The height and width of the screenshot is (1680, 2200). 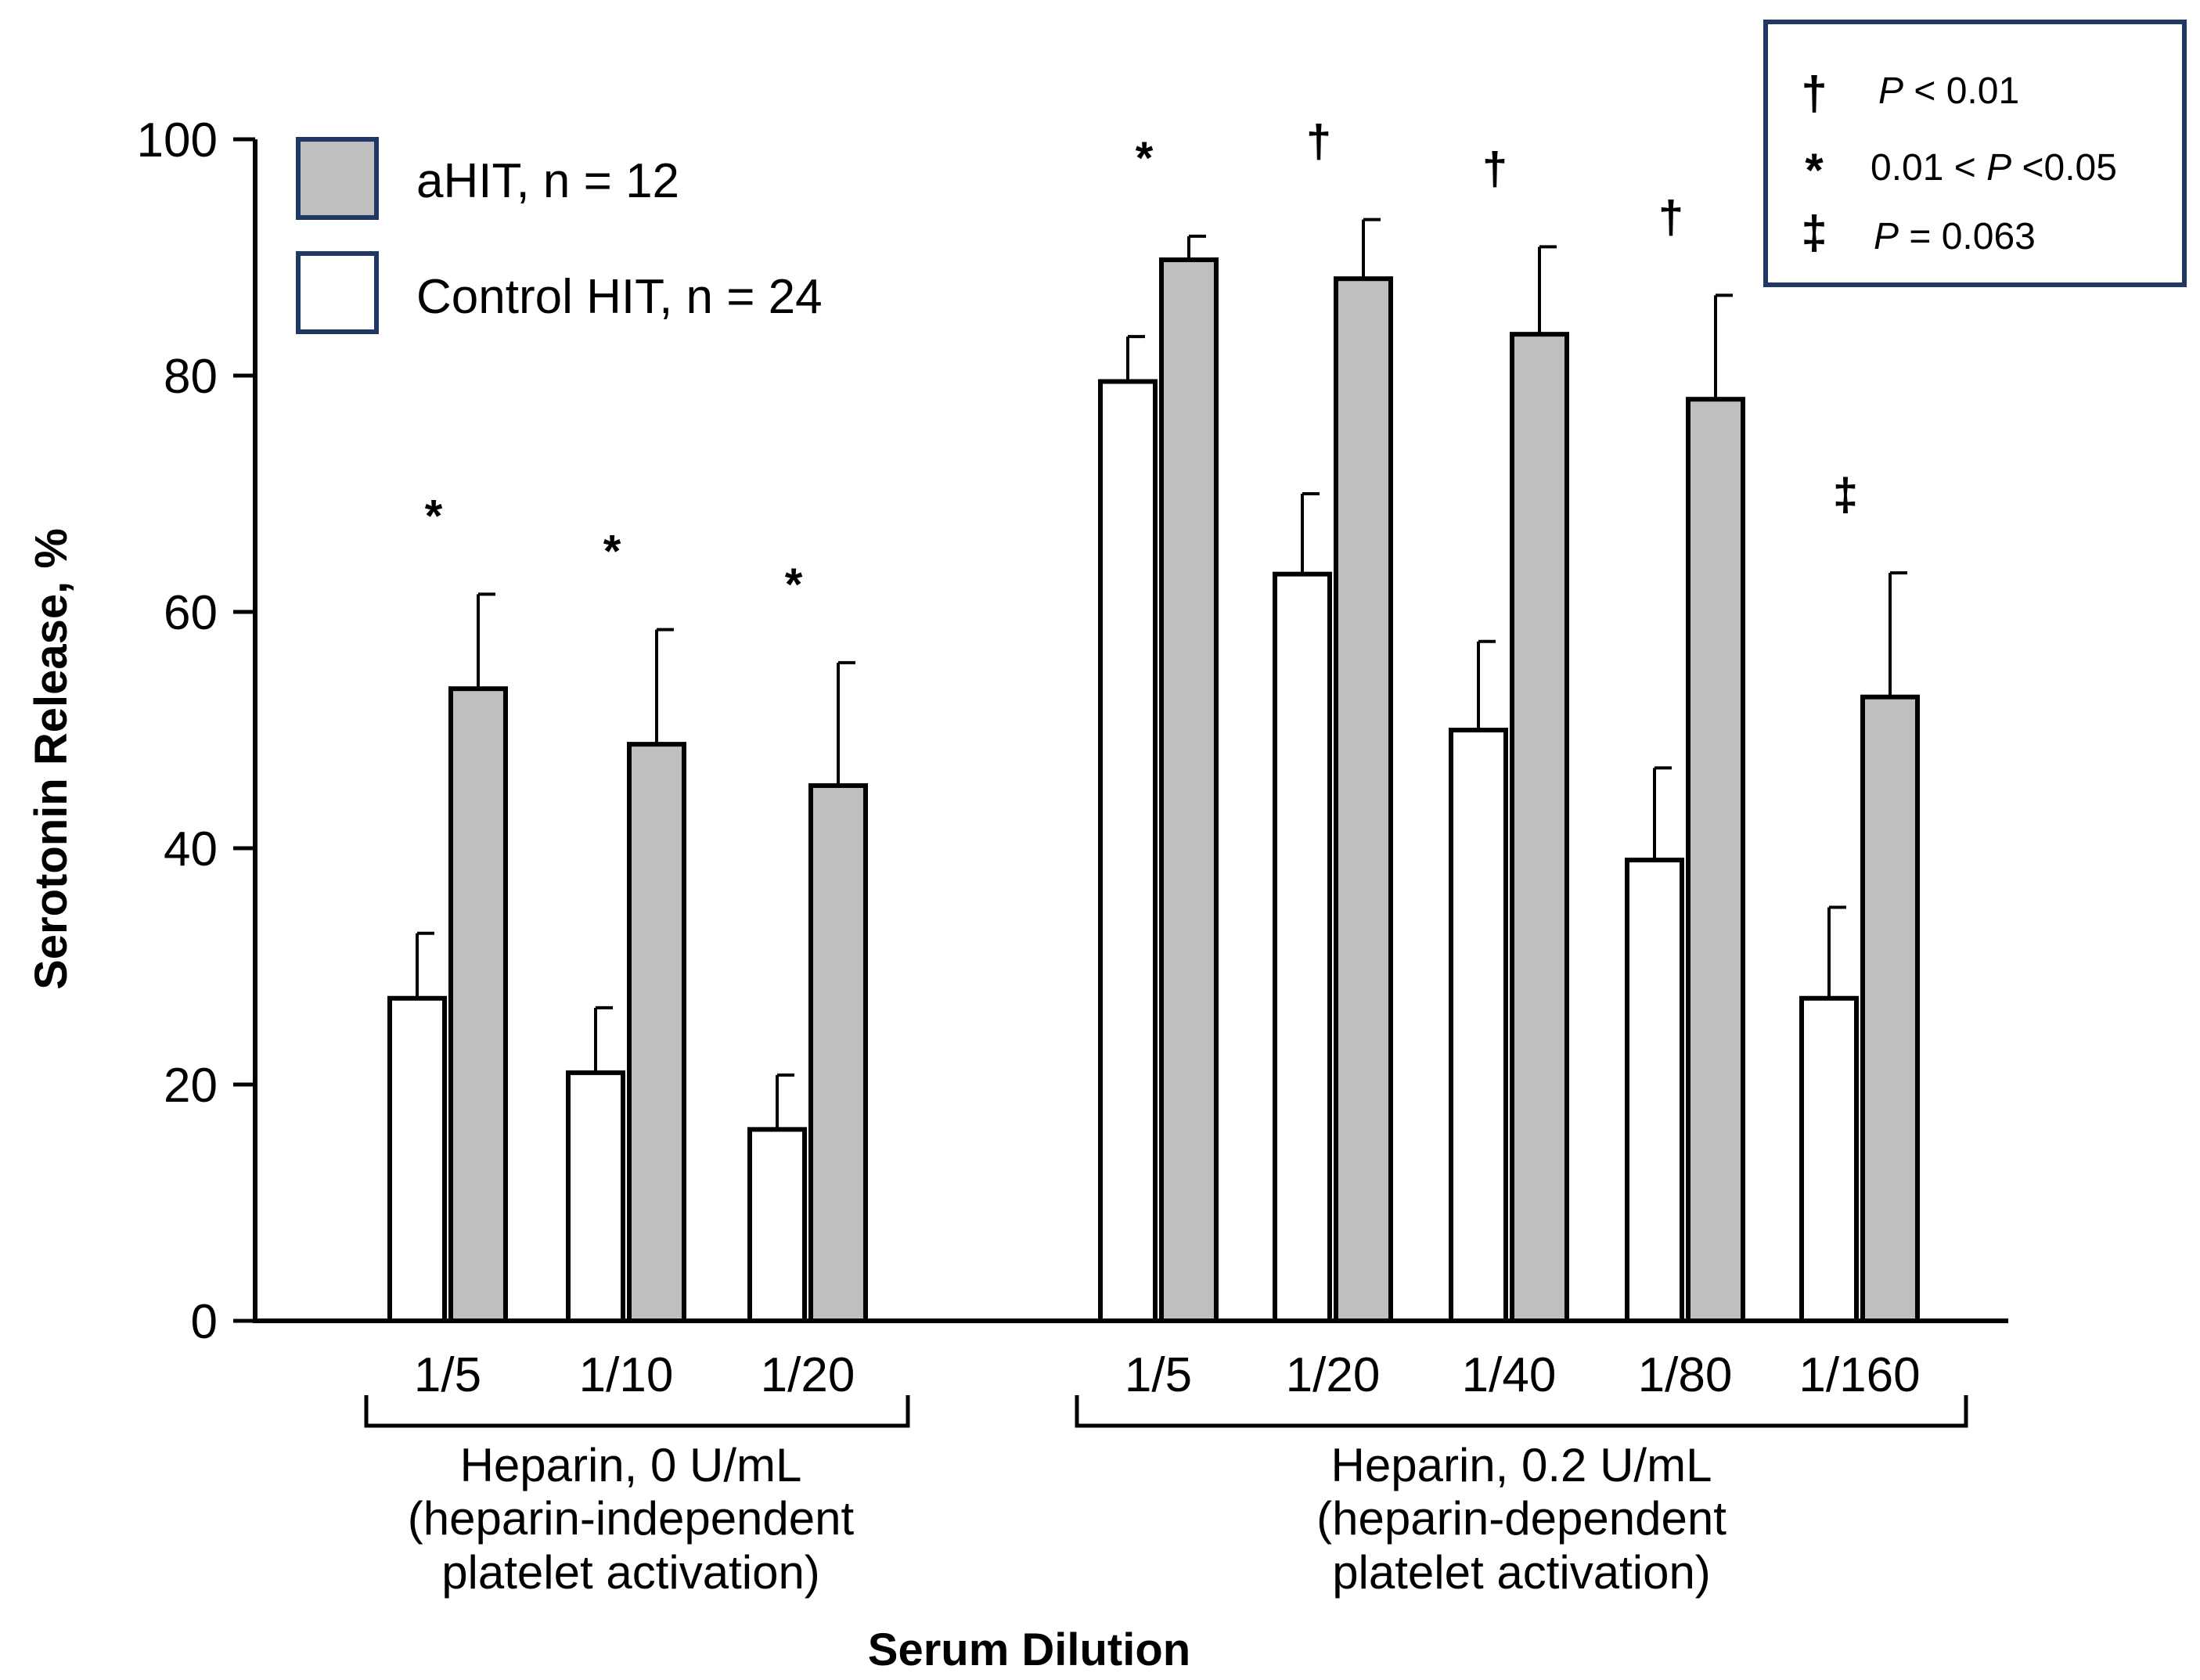 What do you see at coordinates (1928, 168) in the screenshot?
I see `key-asterisk-prefix: 0.01 <` at bounding box center [1928, 168].